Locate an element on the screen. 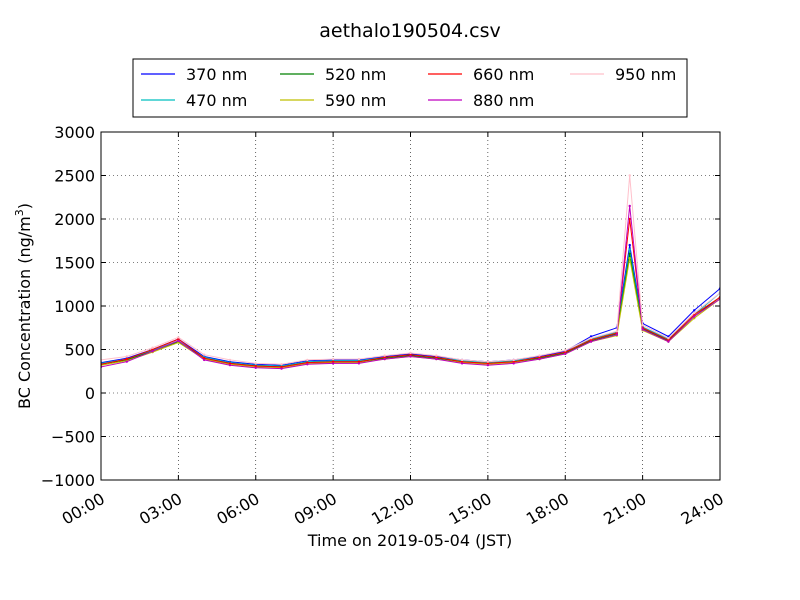 The width and height of the screenshot is (800, 600). legend-label: 520 nm is located at coordinates (355, 74).